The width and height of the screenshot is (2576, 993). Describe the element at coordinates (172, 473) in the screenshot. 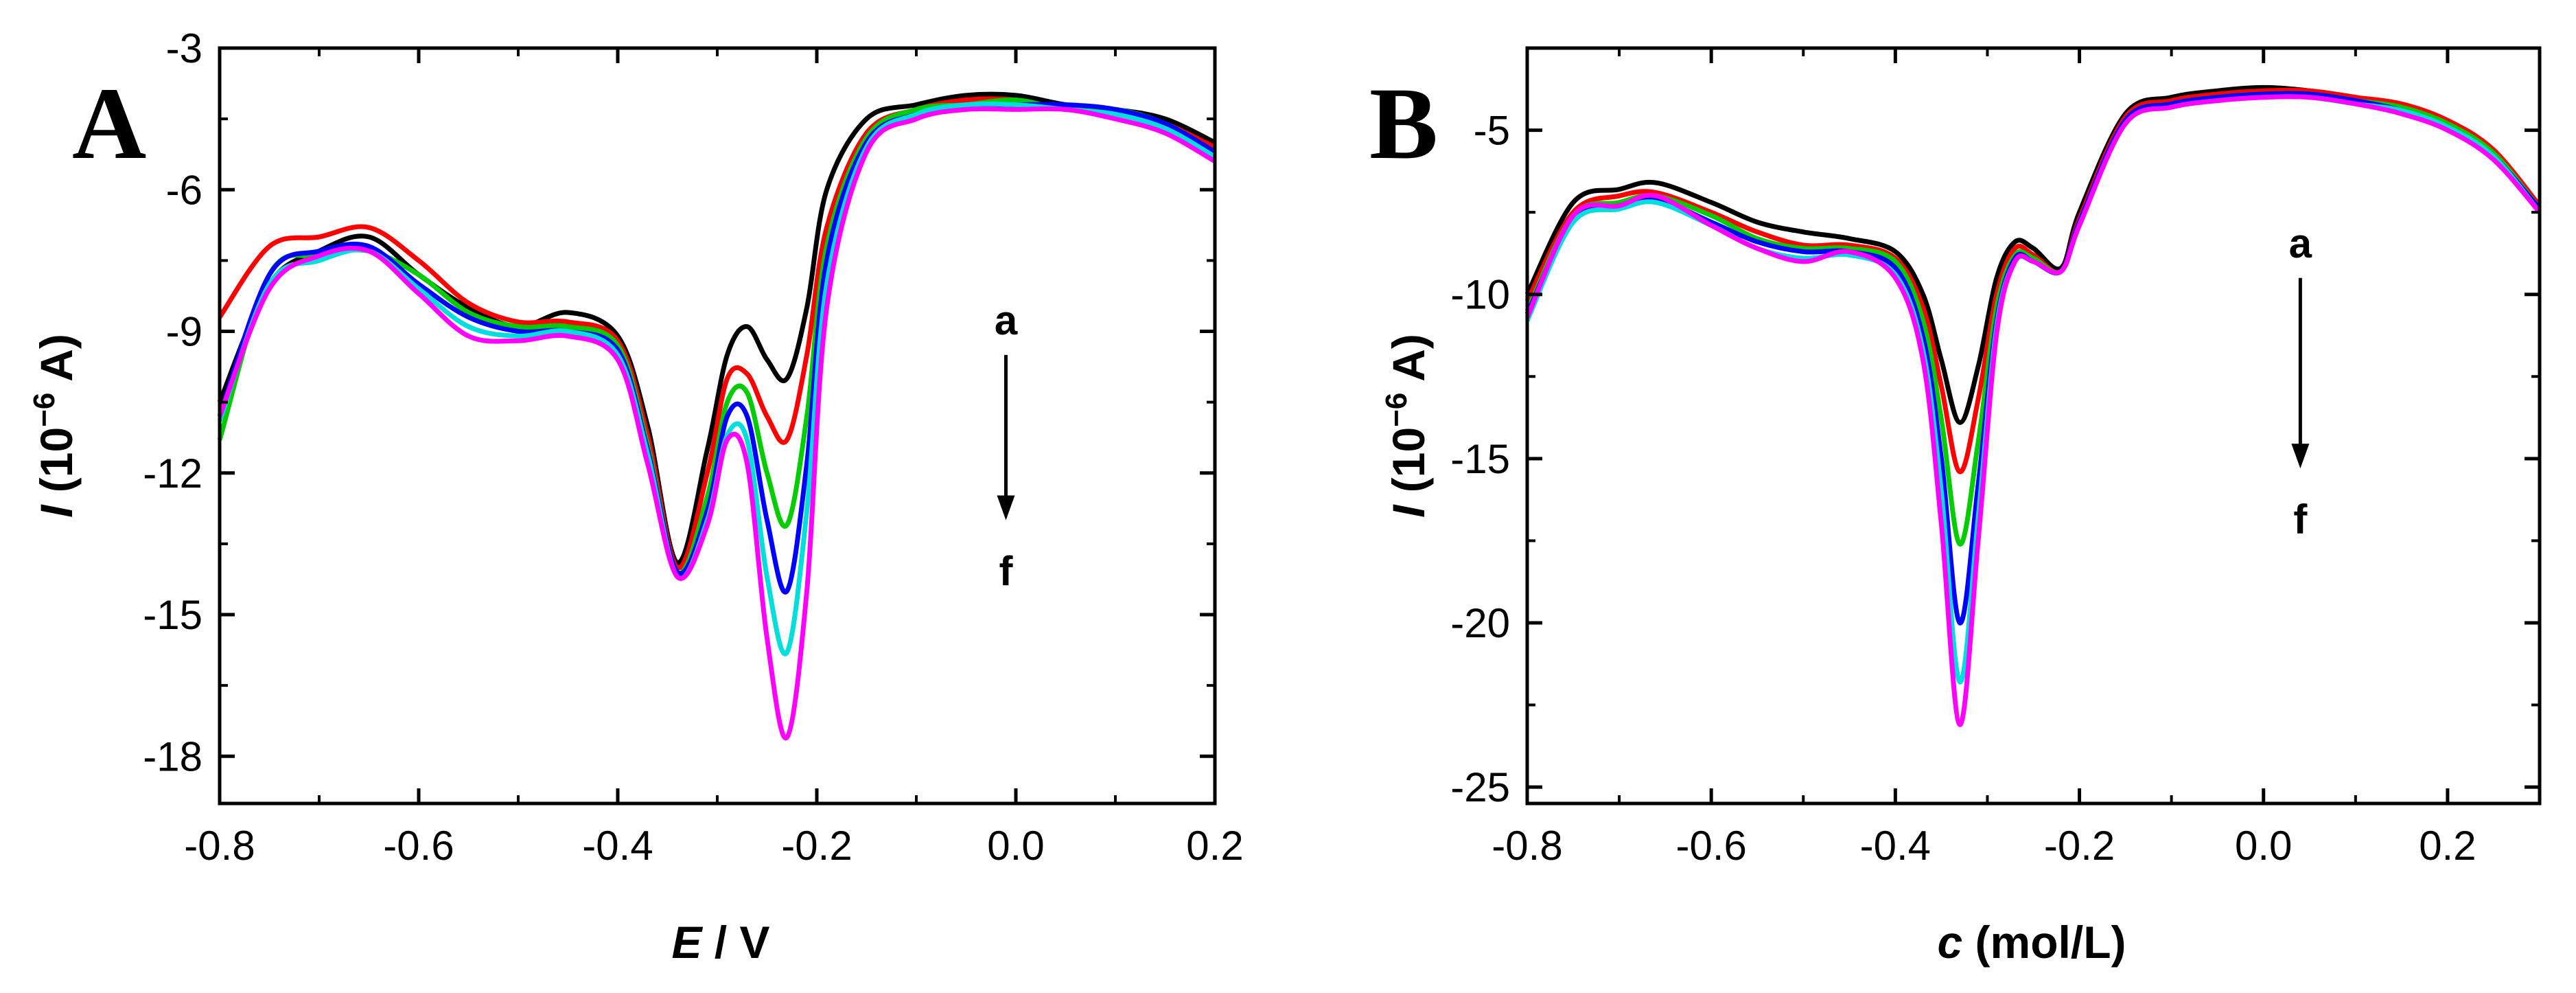

I see `y-tick-label: -12` at that location.